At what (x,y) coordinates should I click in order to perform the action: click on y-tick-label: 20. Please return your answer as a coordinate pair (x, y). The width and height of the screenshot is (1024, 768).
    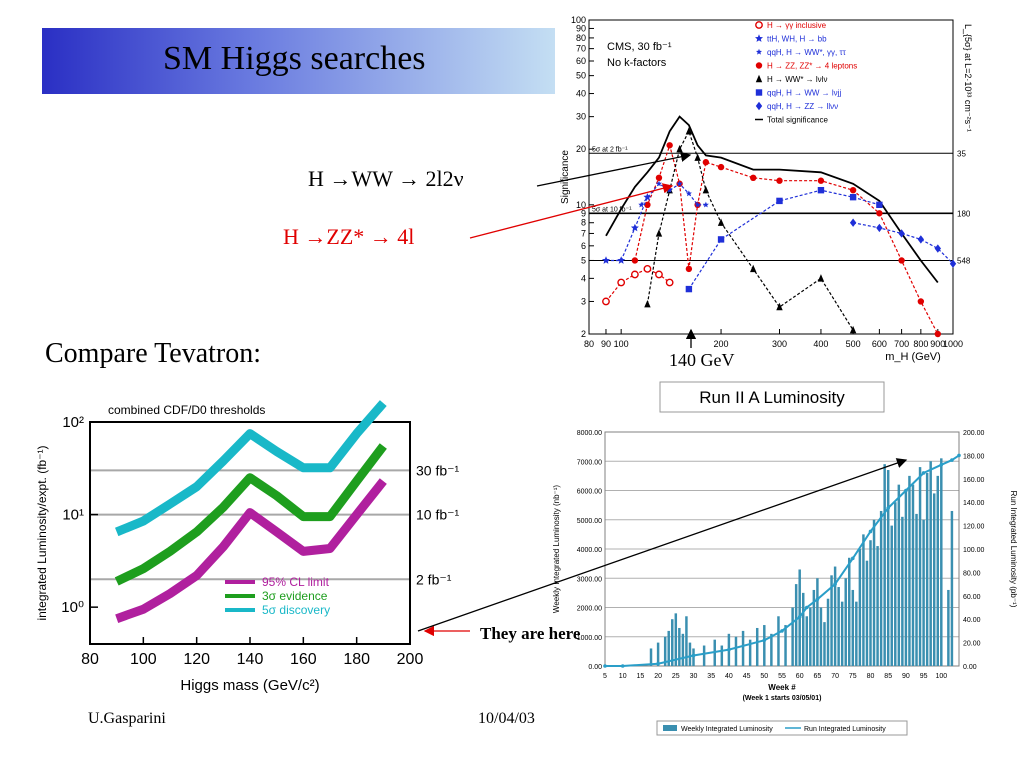
    Looking at the image, I should click on (581, 149).